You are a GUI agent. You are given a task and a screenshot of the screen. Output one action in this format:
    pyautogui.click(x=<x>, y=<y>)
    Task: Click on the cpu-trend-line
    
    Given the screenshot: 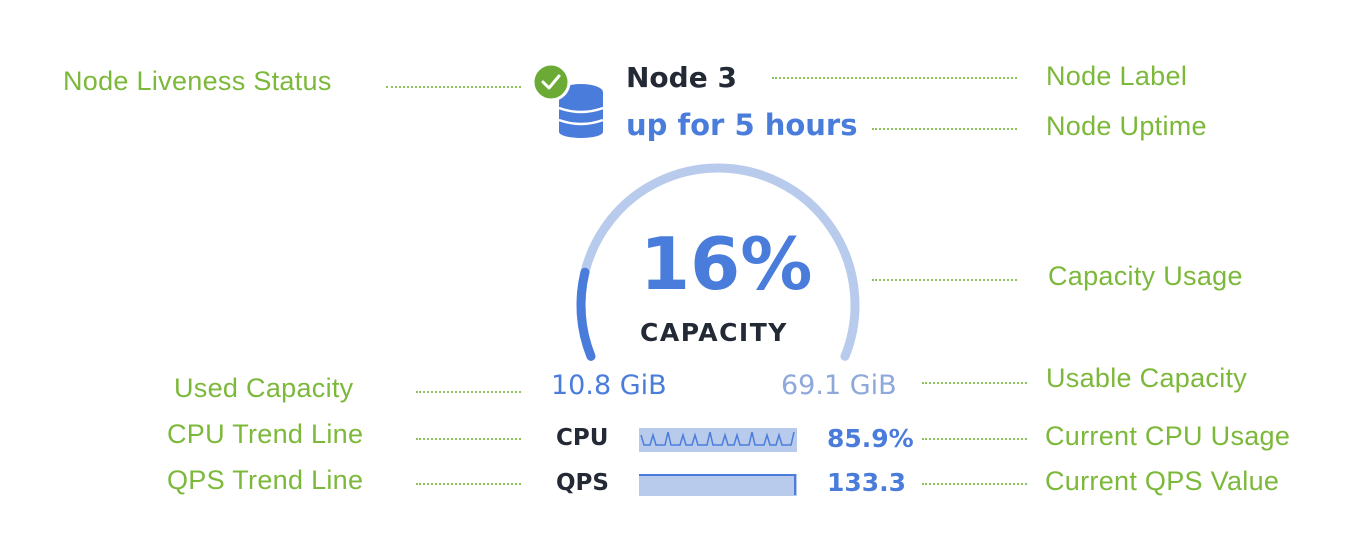 What is the action you would take?
    pyautogui.click(x=718, y=440)
    